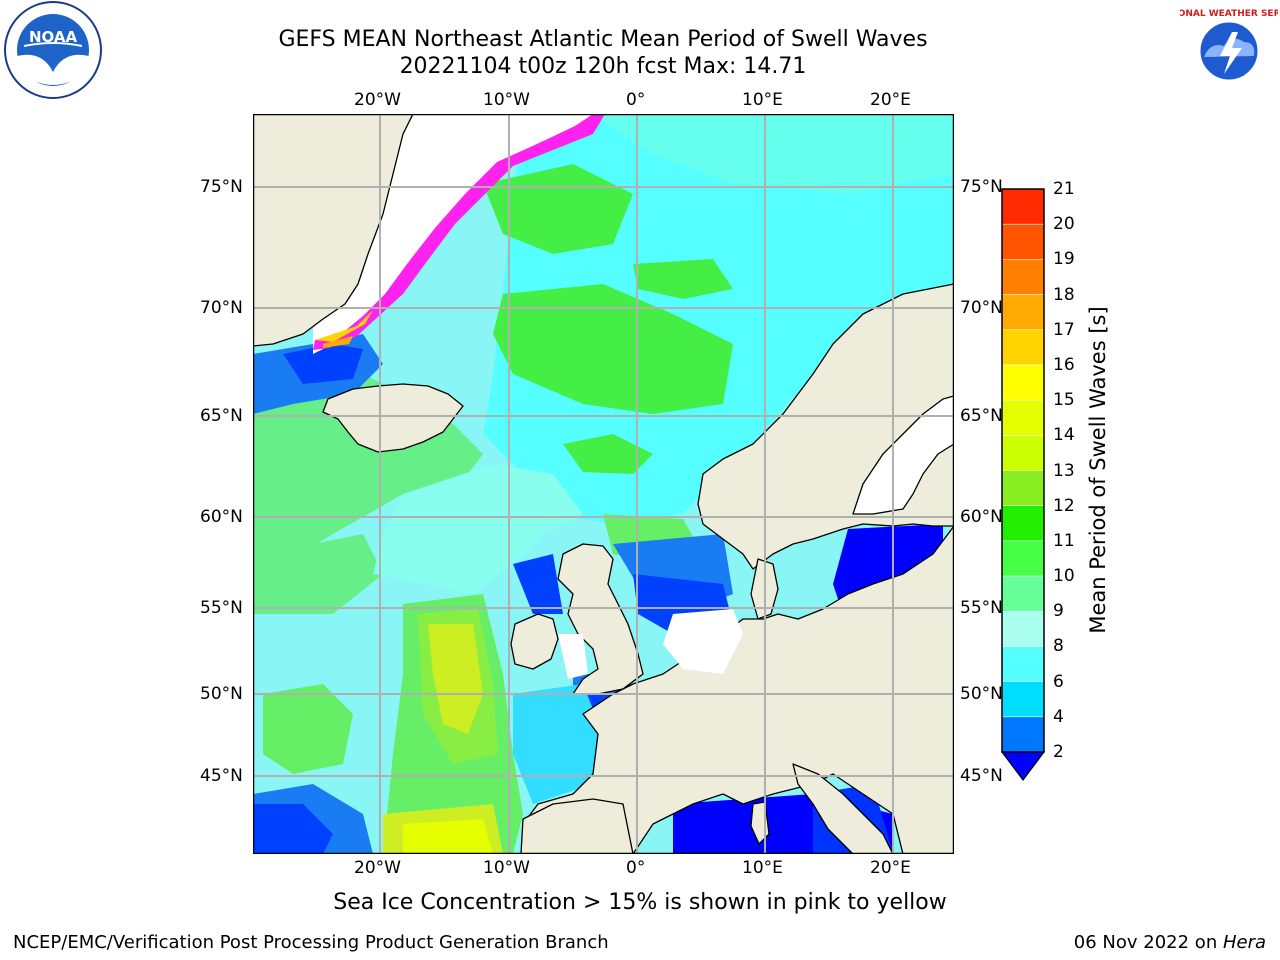 The height and width of the screenshot is (960, 1280). I want to click on left-lat-label: 60°N, so click(221, 517).